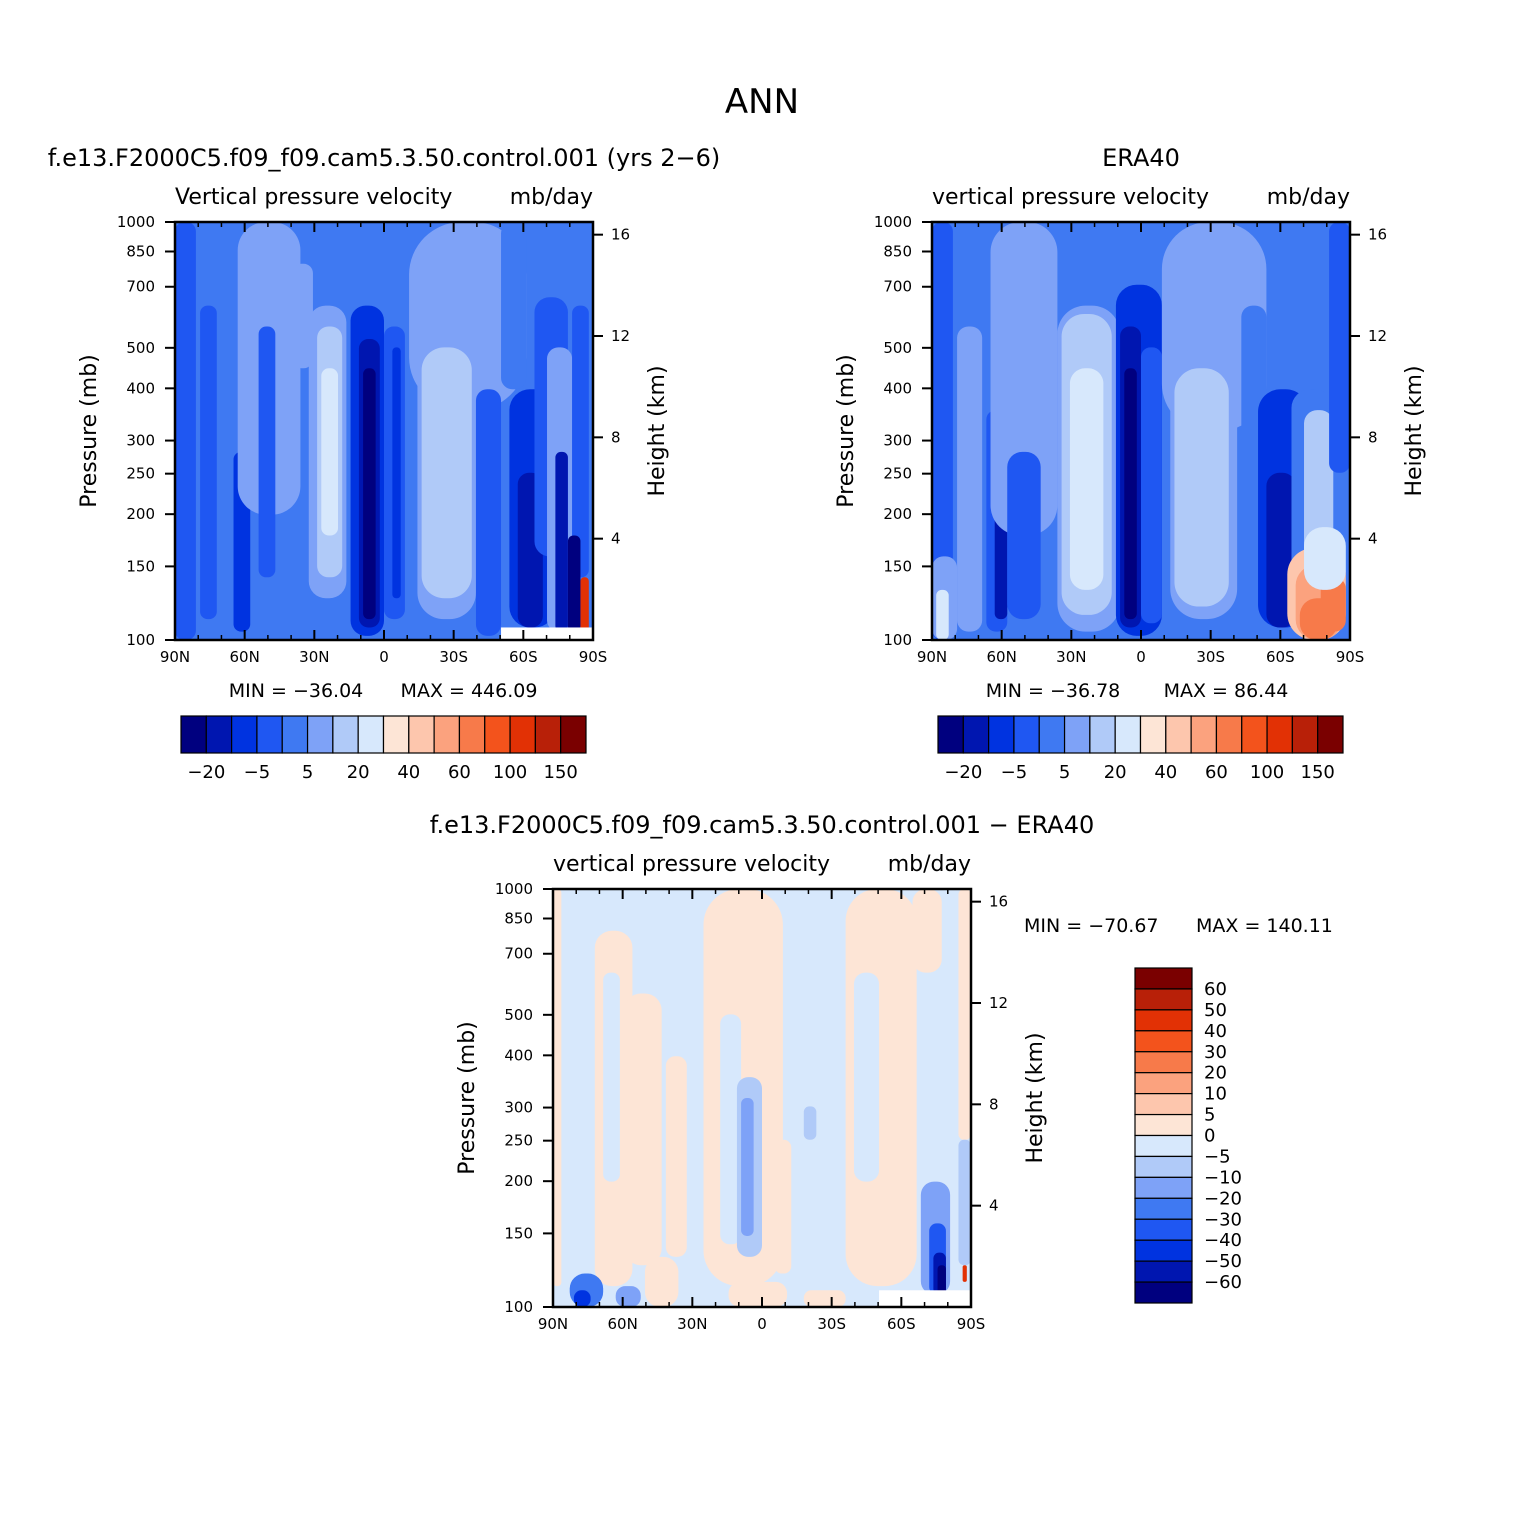 The image size is (1524, 1524). I want to click on y-tick-label: 150, so click(897, 566).